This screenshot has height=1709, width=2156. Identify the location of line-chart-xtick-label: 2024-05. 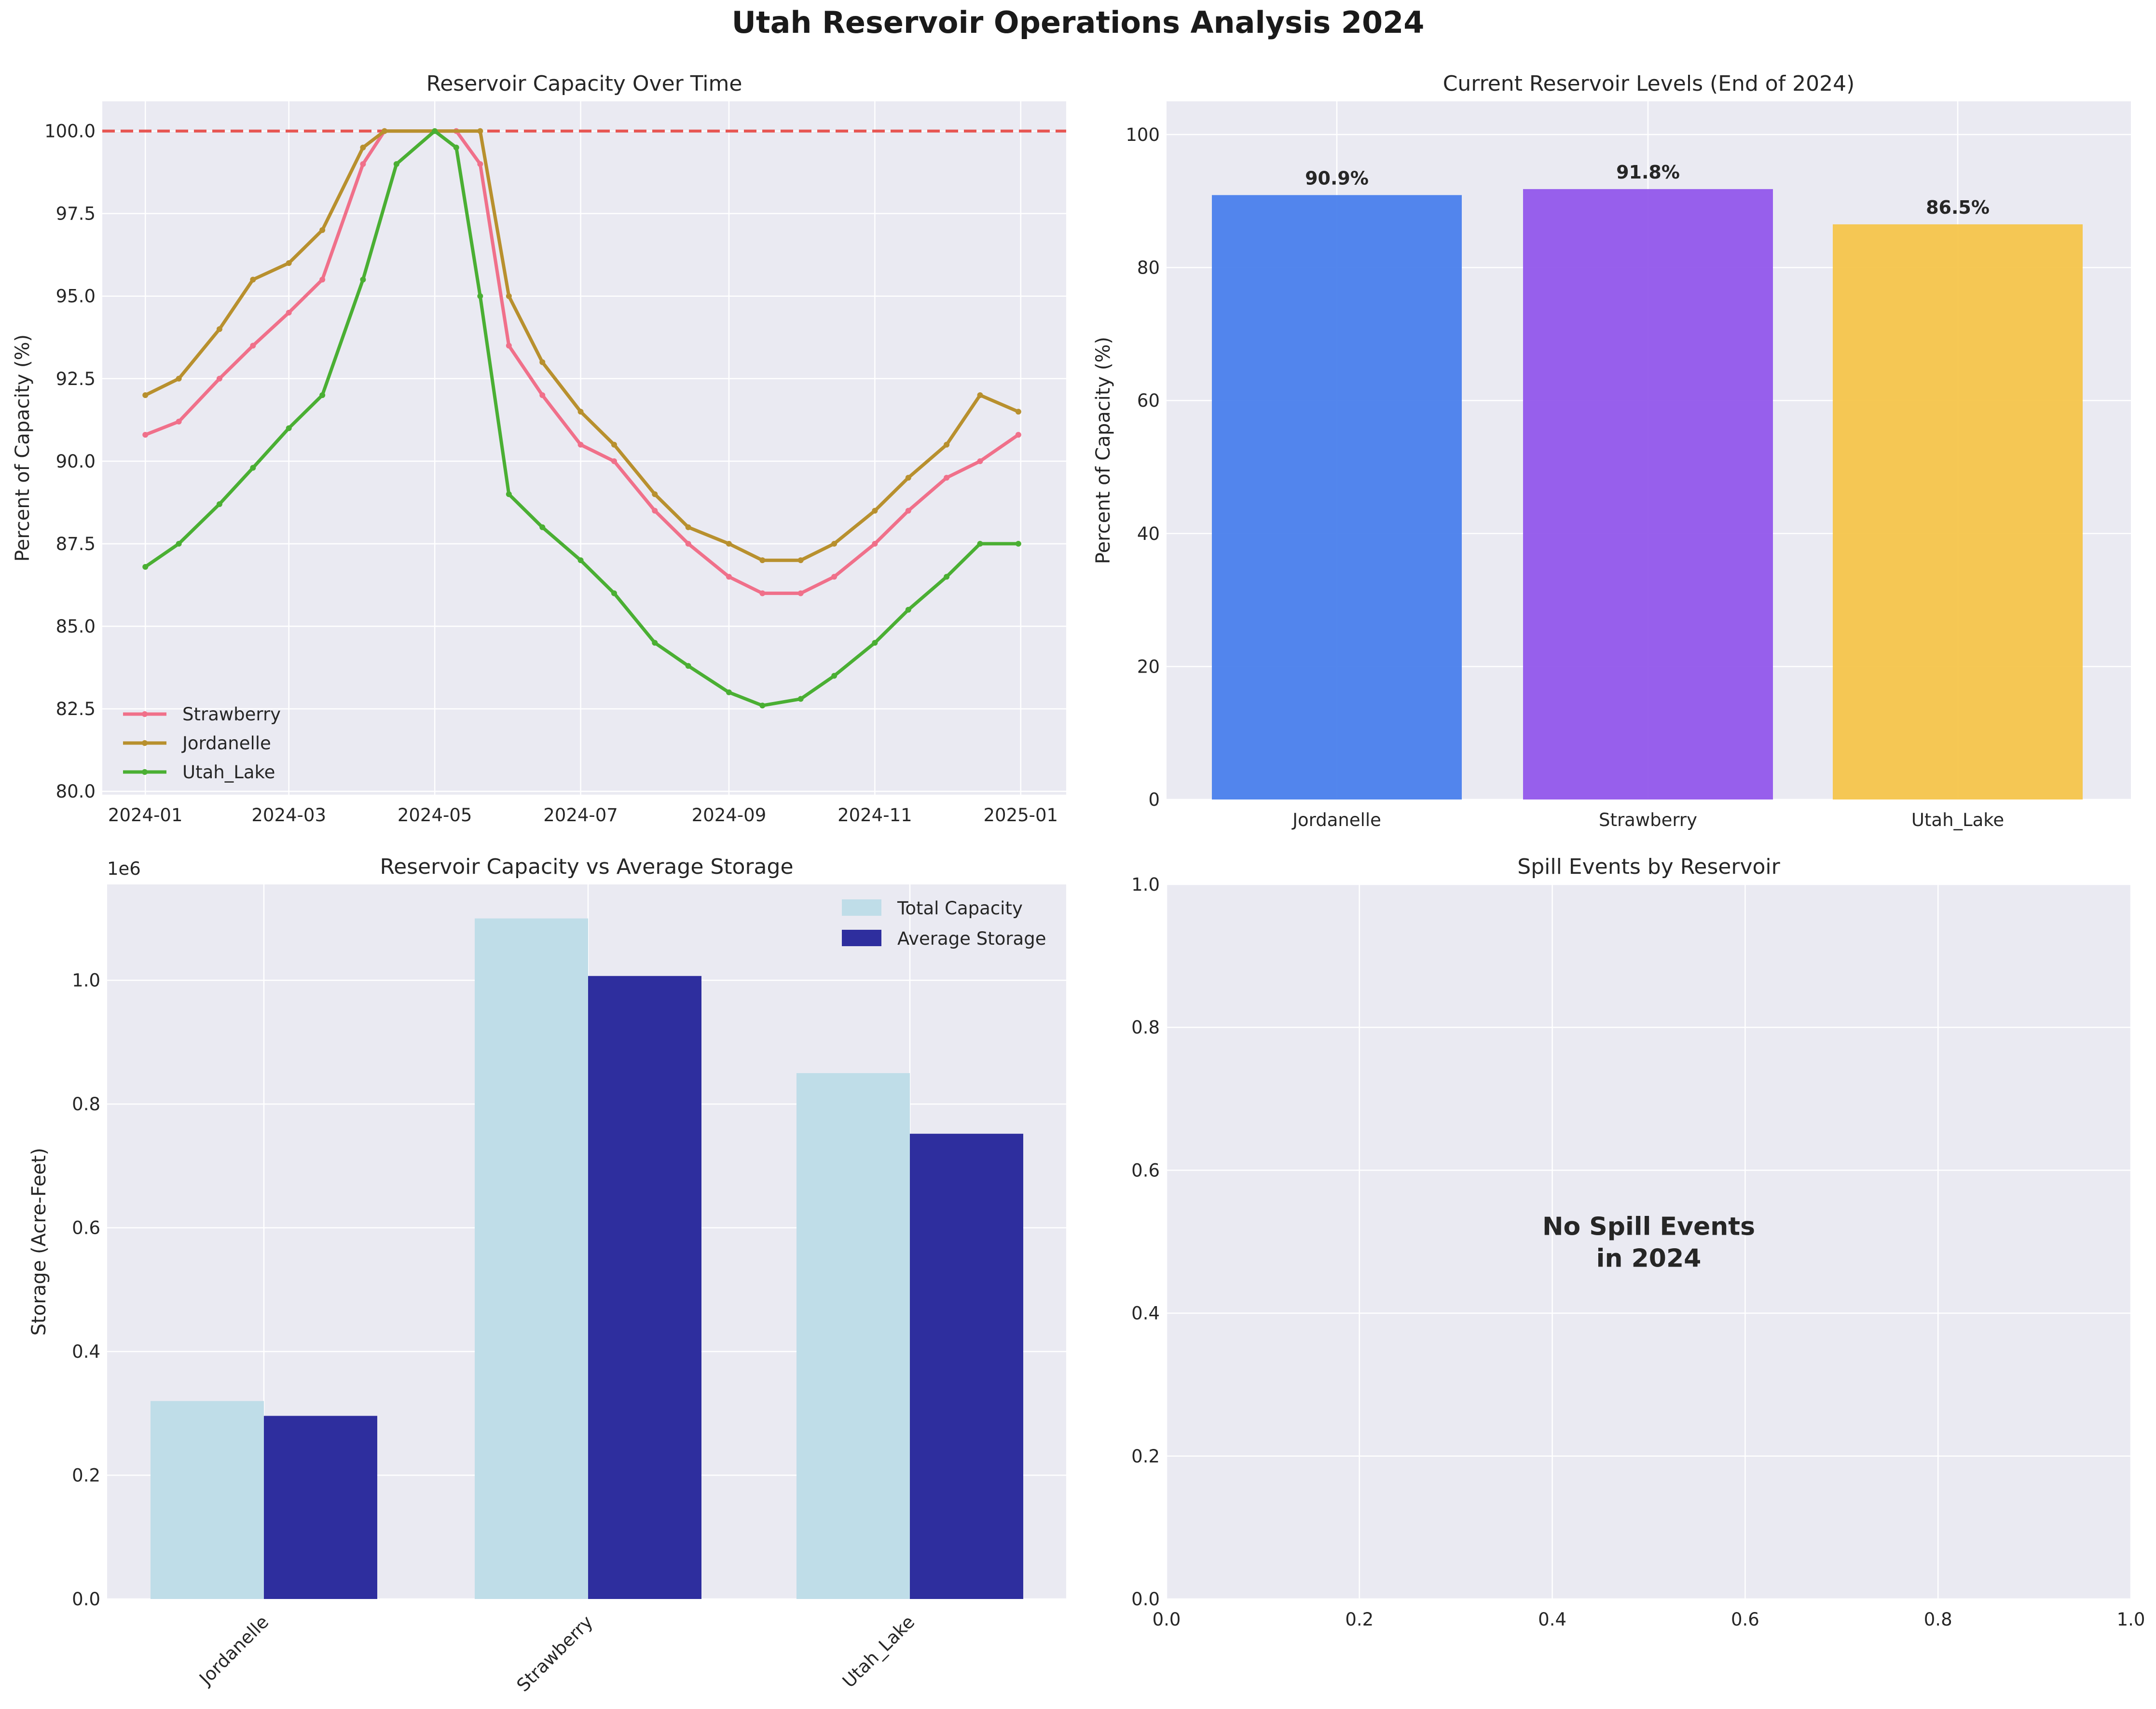
(435, 815).